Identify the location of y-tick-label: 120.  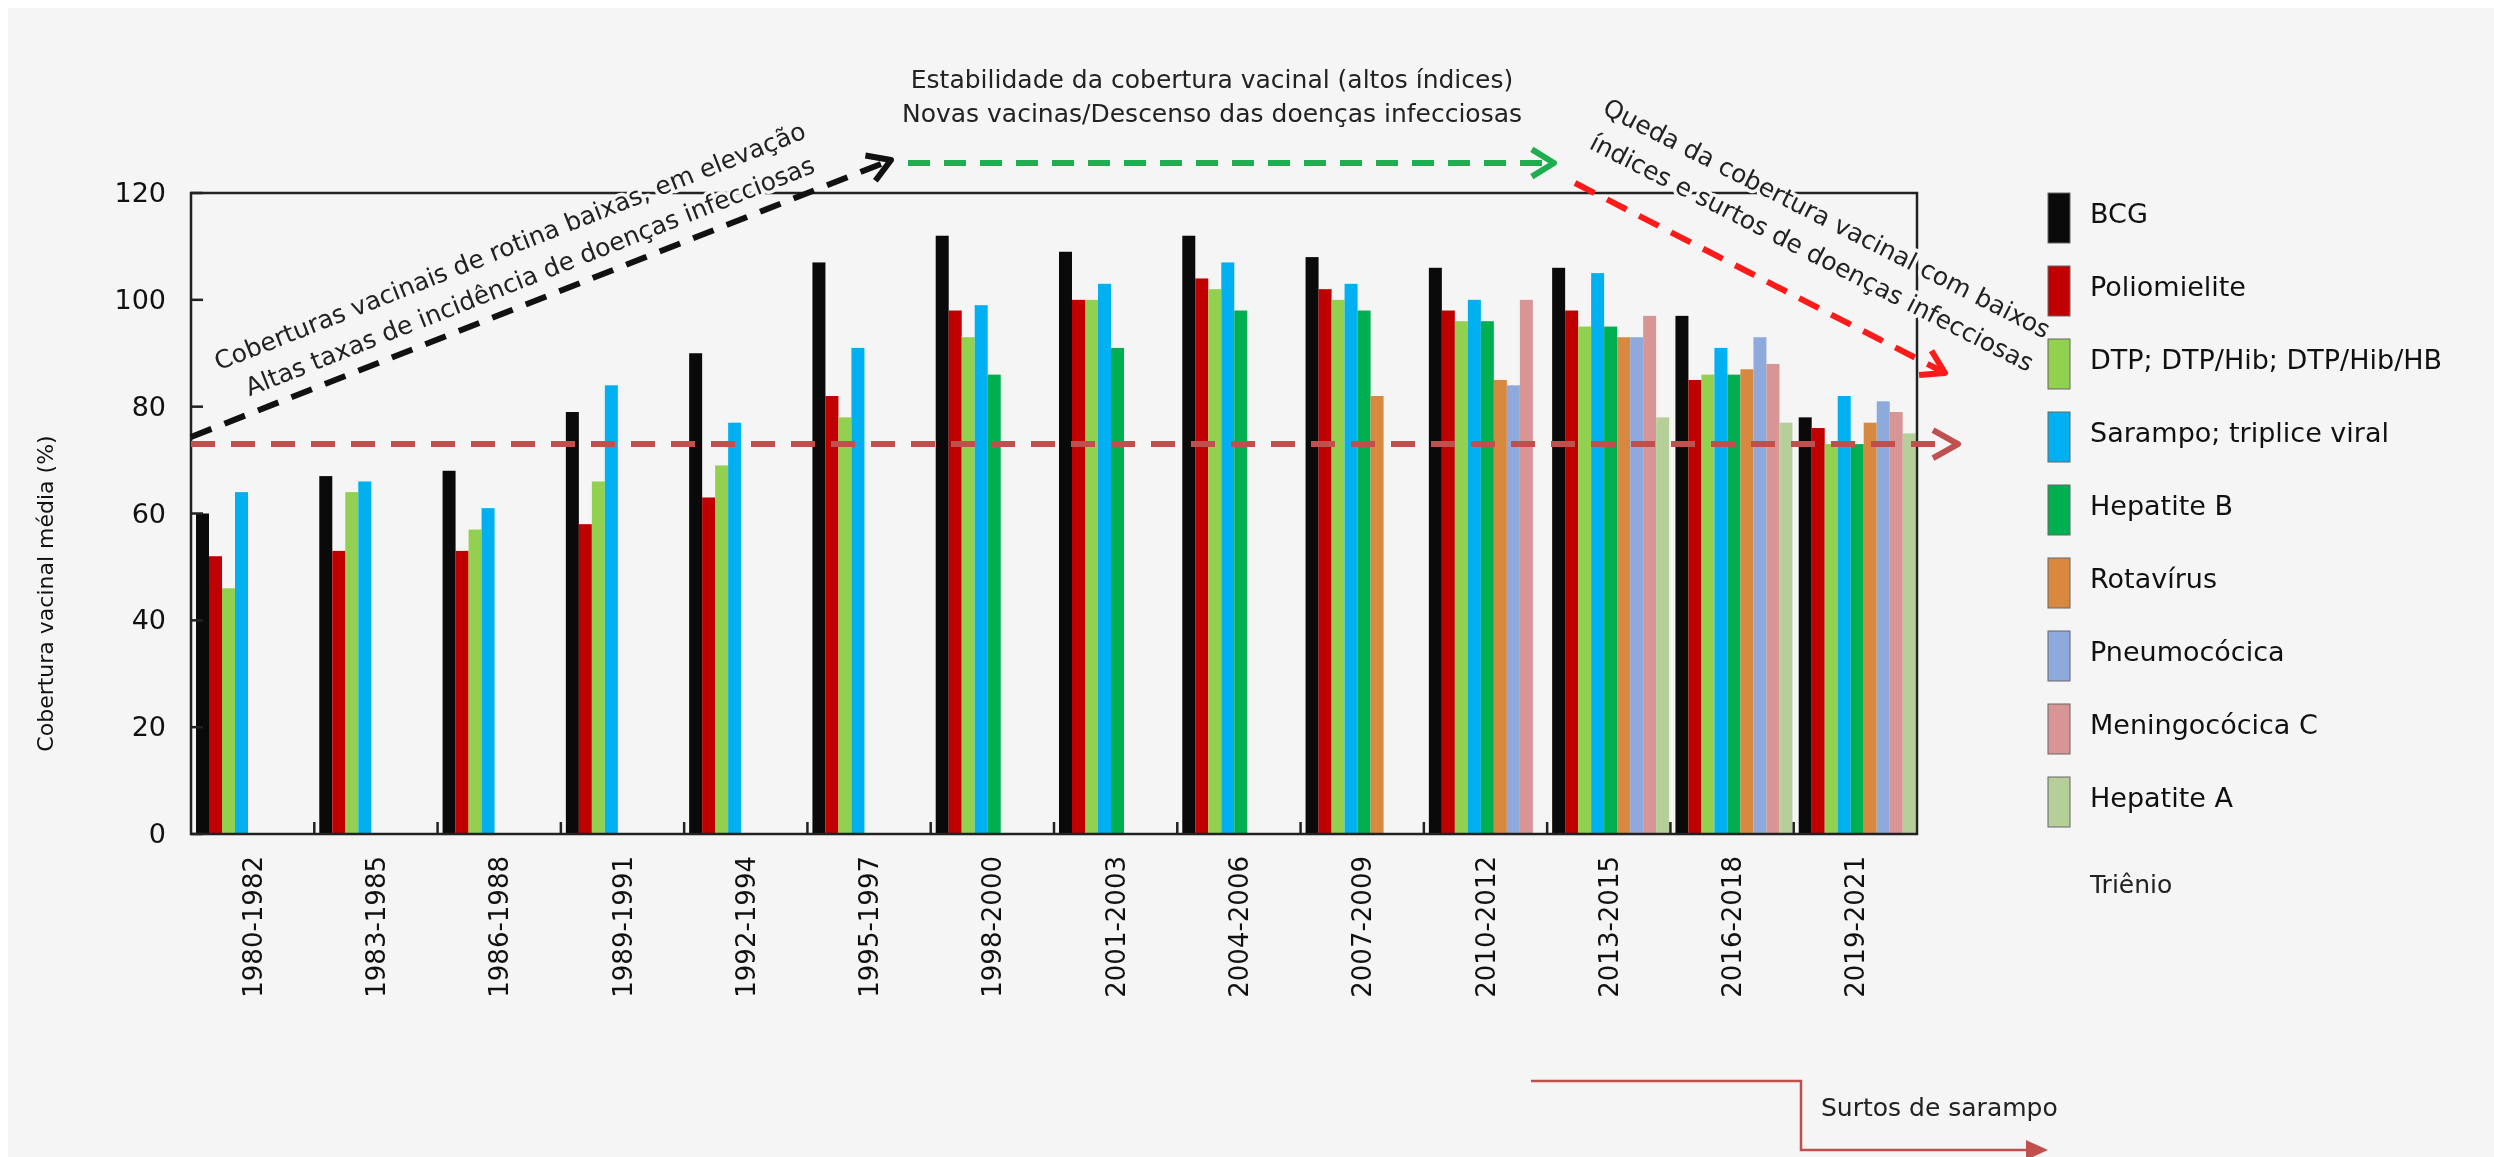
(140, 192).